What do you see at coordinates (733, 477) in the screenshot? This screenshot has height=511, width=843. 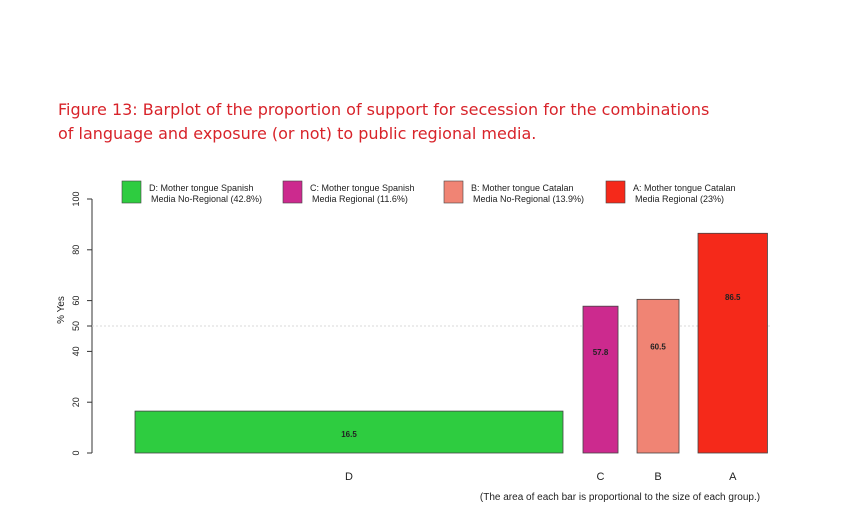 I see `category-label-a: A` at bounding box center [733, 477].